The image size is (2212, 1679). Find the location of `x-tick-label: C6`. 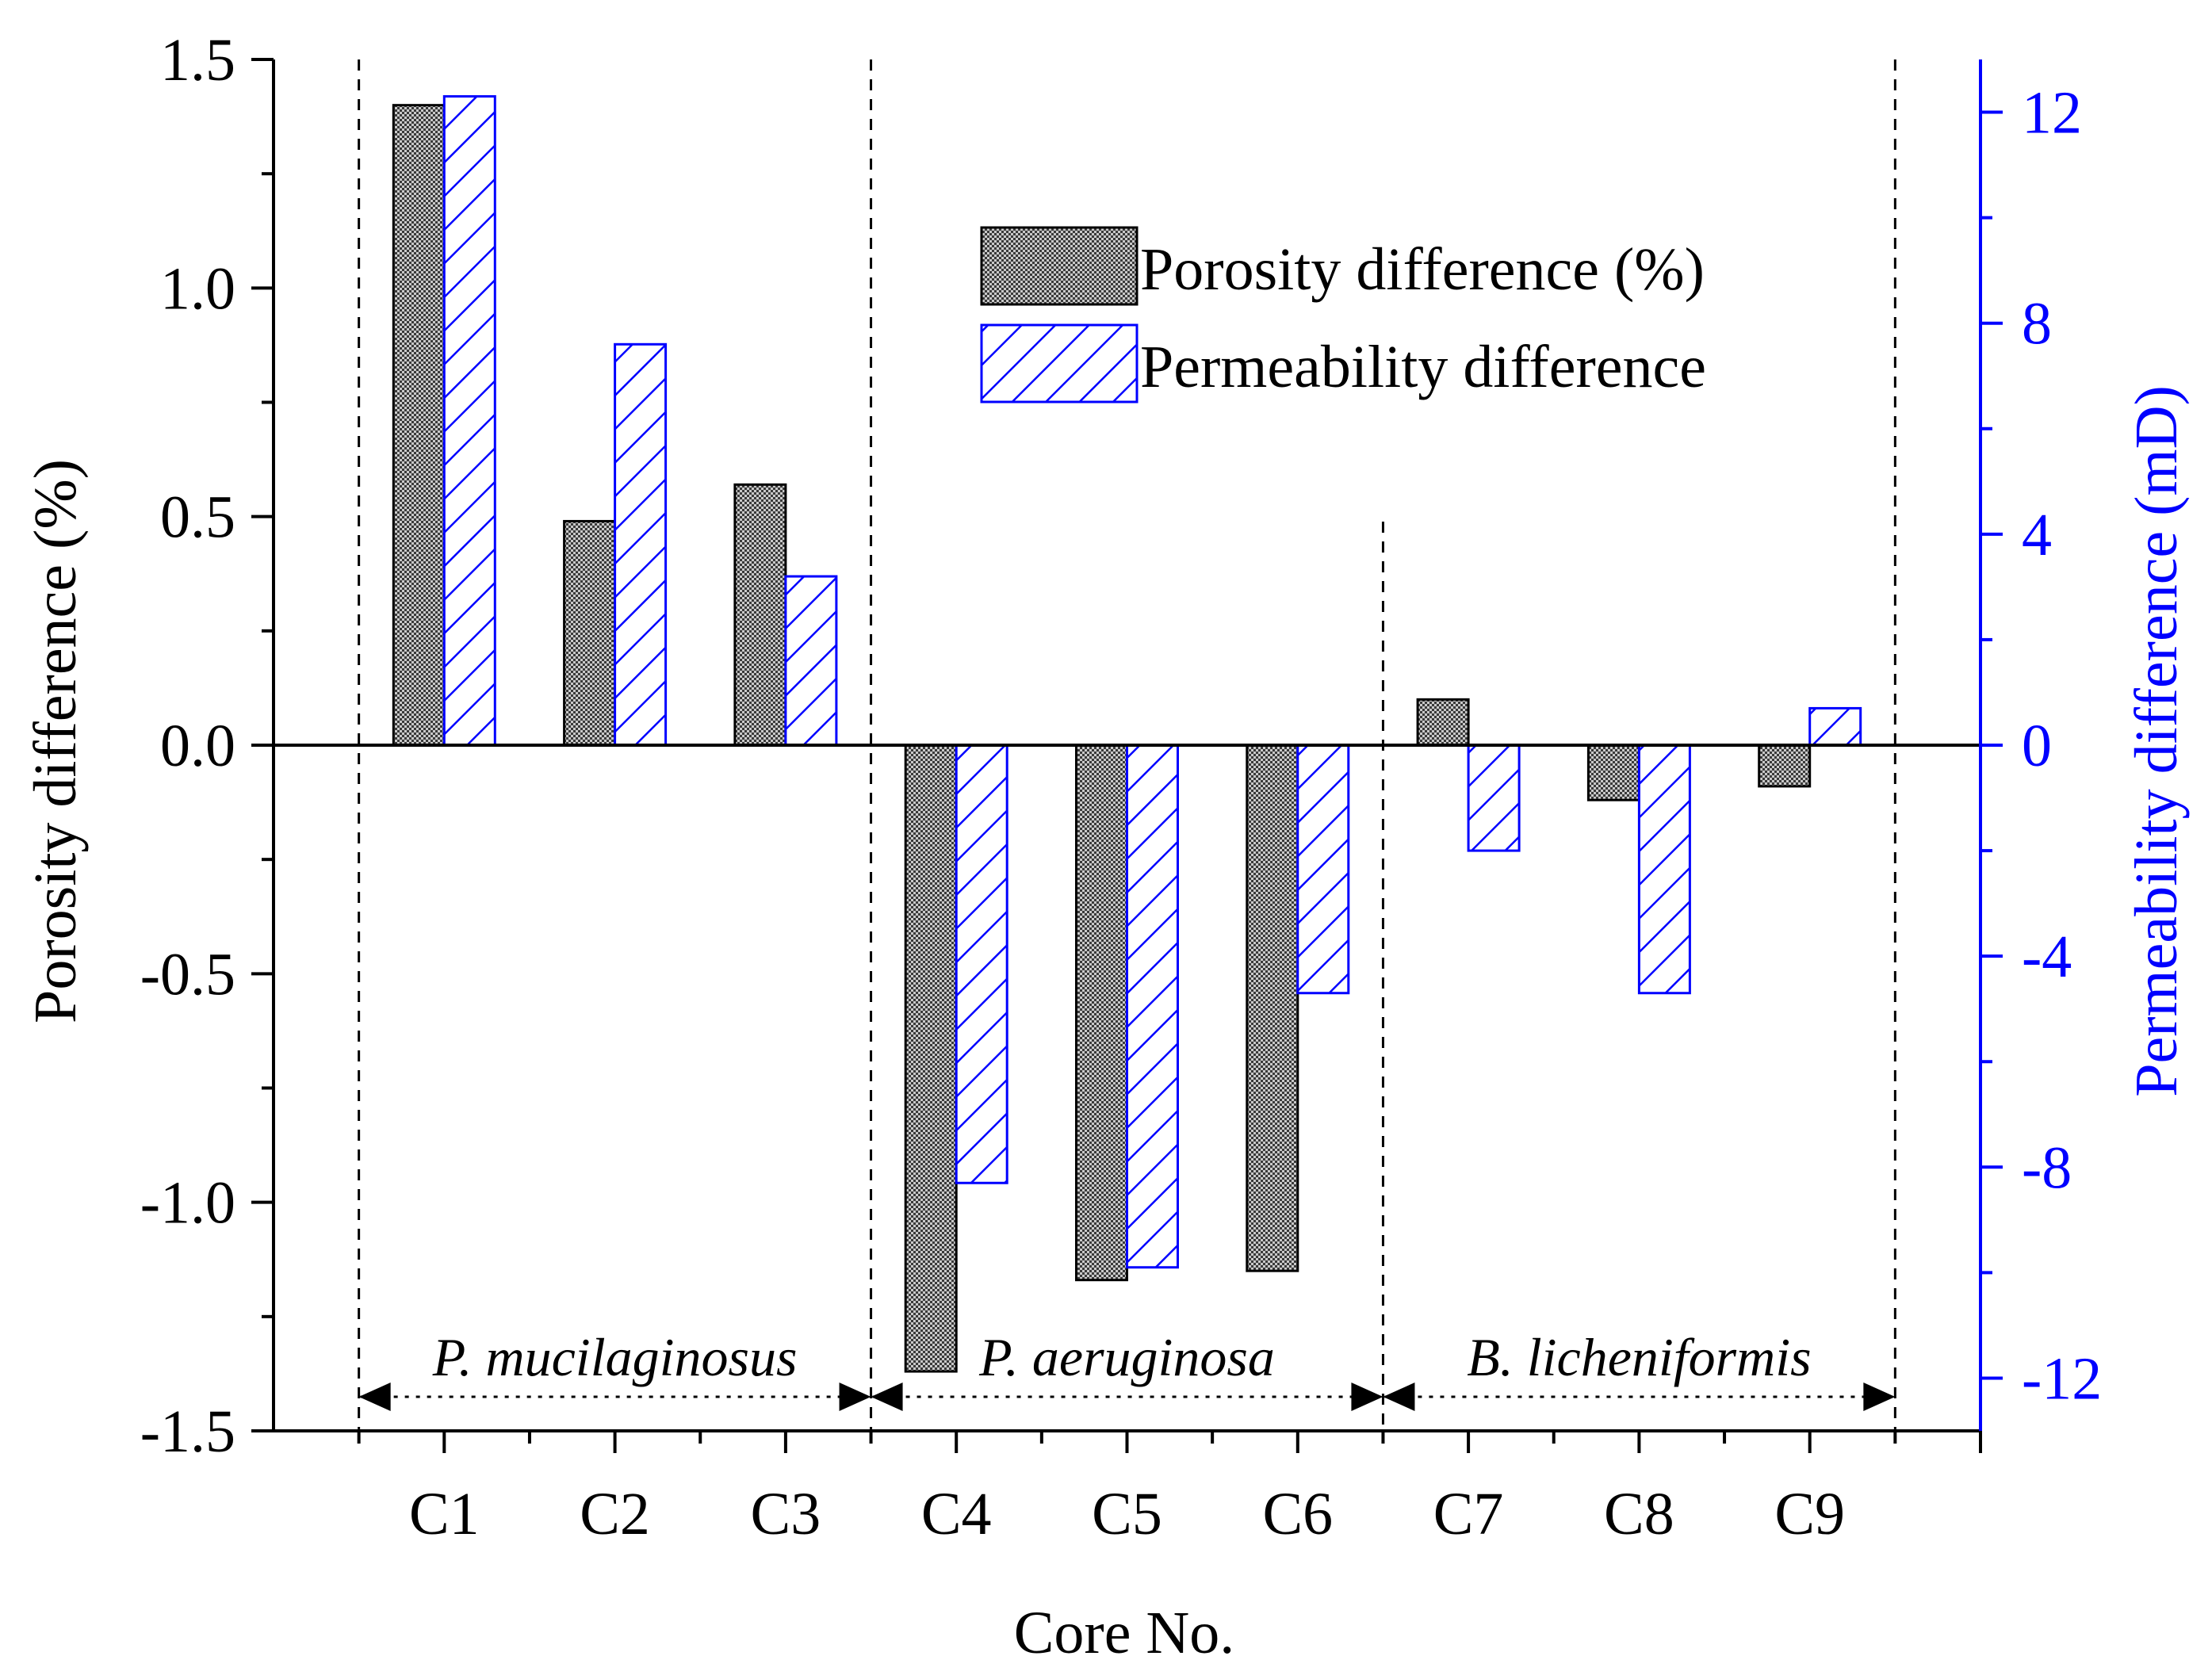

x-tick-label: C6 is located at coordinates (1297, 1514).